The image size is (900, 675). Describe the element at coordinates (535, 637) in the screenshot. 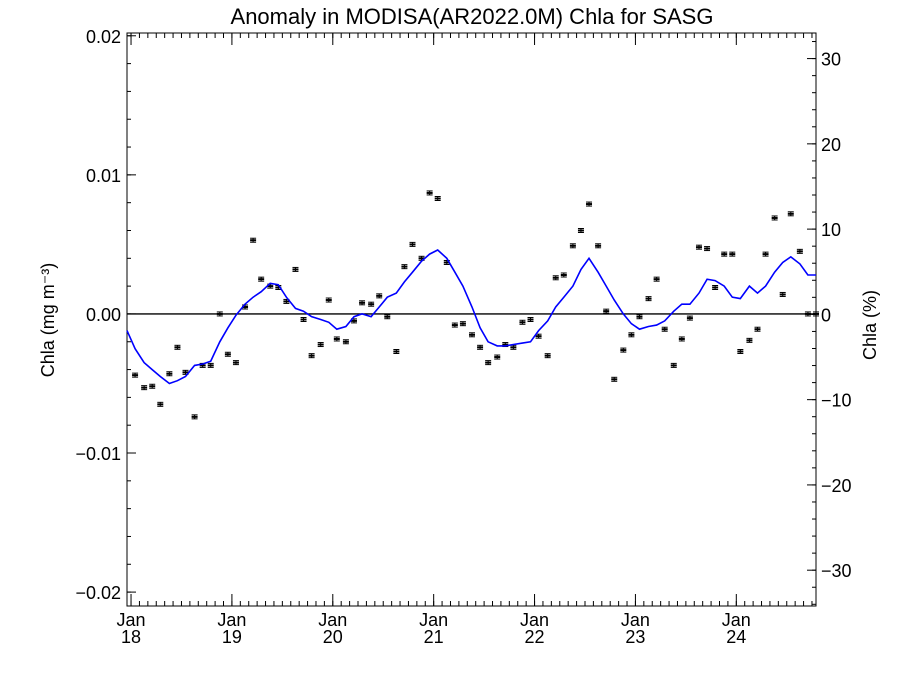

I see `x-tick-year-label: 22` at that location.